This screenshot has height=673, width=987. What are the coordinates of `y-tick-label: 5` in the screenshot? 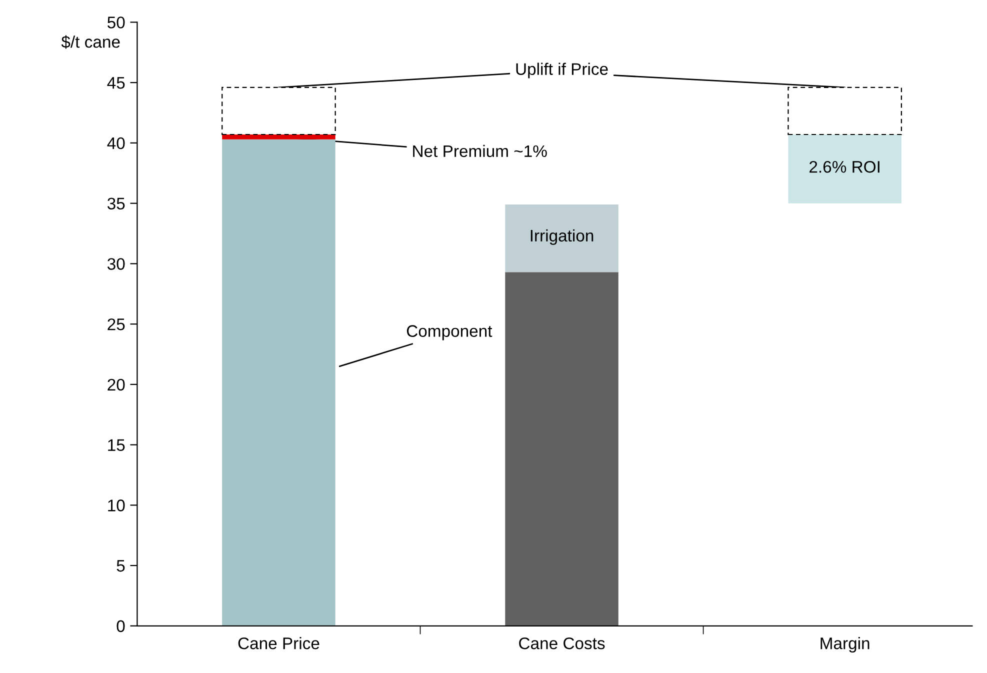 It's located at (120, 566).